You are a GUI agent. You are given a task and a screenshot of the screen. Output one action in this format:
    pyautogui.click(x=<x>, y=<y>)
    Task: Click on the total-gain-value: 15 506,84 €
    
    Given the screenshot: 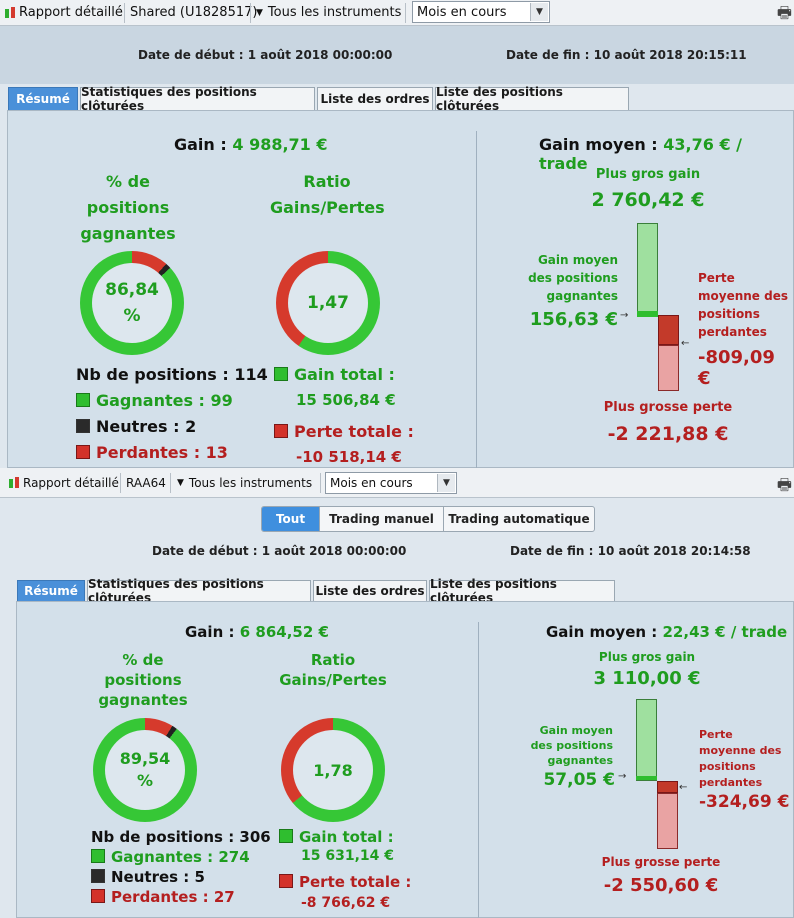 What is the action you would take?
    pyautogui.click(x=346, y=400)
    